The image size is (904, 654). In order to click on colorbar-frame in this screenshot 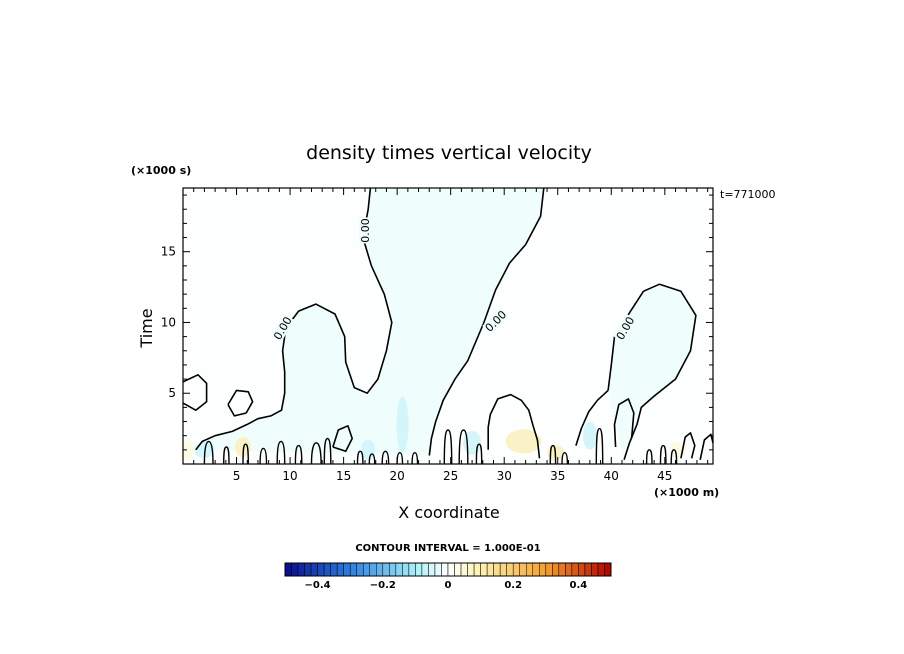, I will do `click(448, 569)`.